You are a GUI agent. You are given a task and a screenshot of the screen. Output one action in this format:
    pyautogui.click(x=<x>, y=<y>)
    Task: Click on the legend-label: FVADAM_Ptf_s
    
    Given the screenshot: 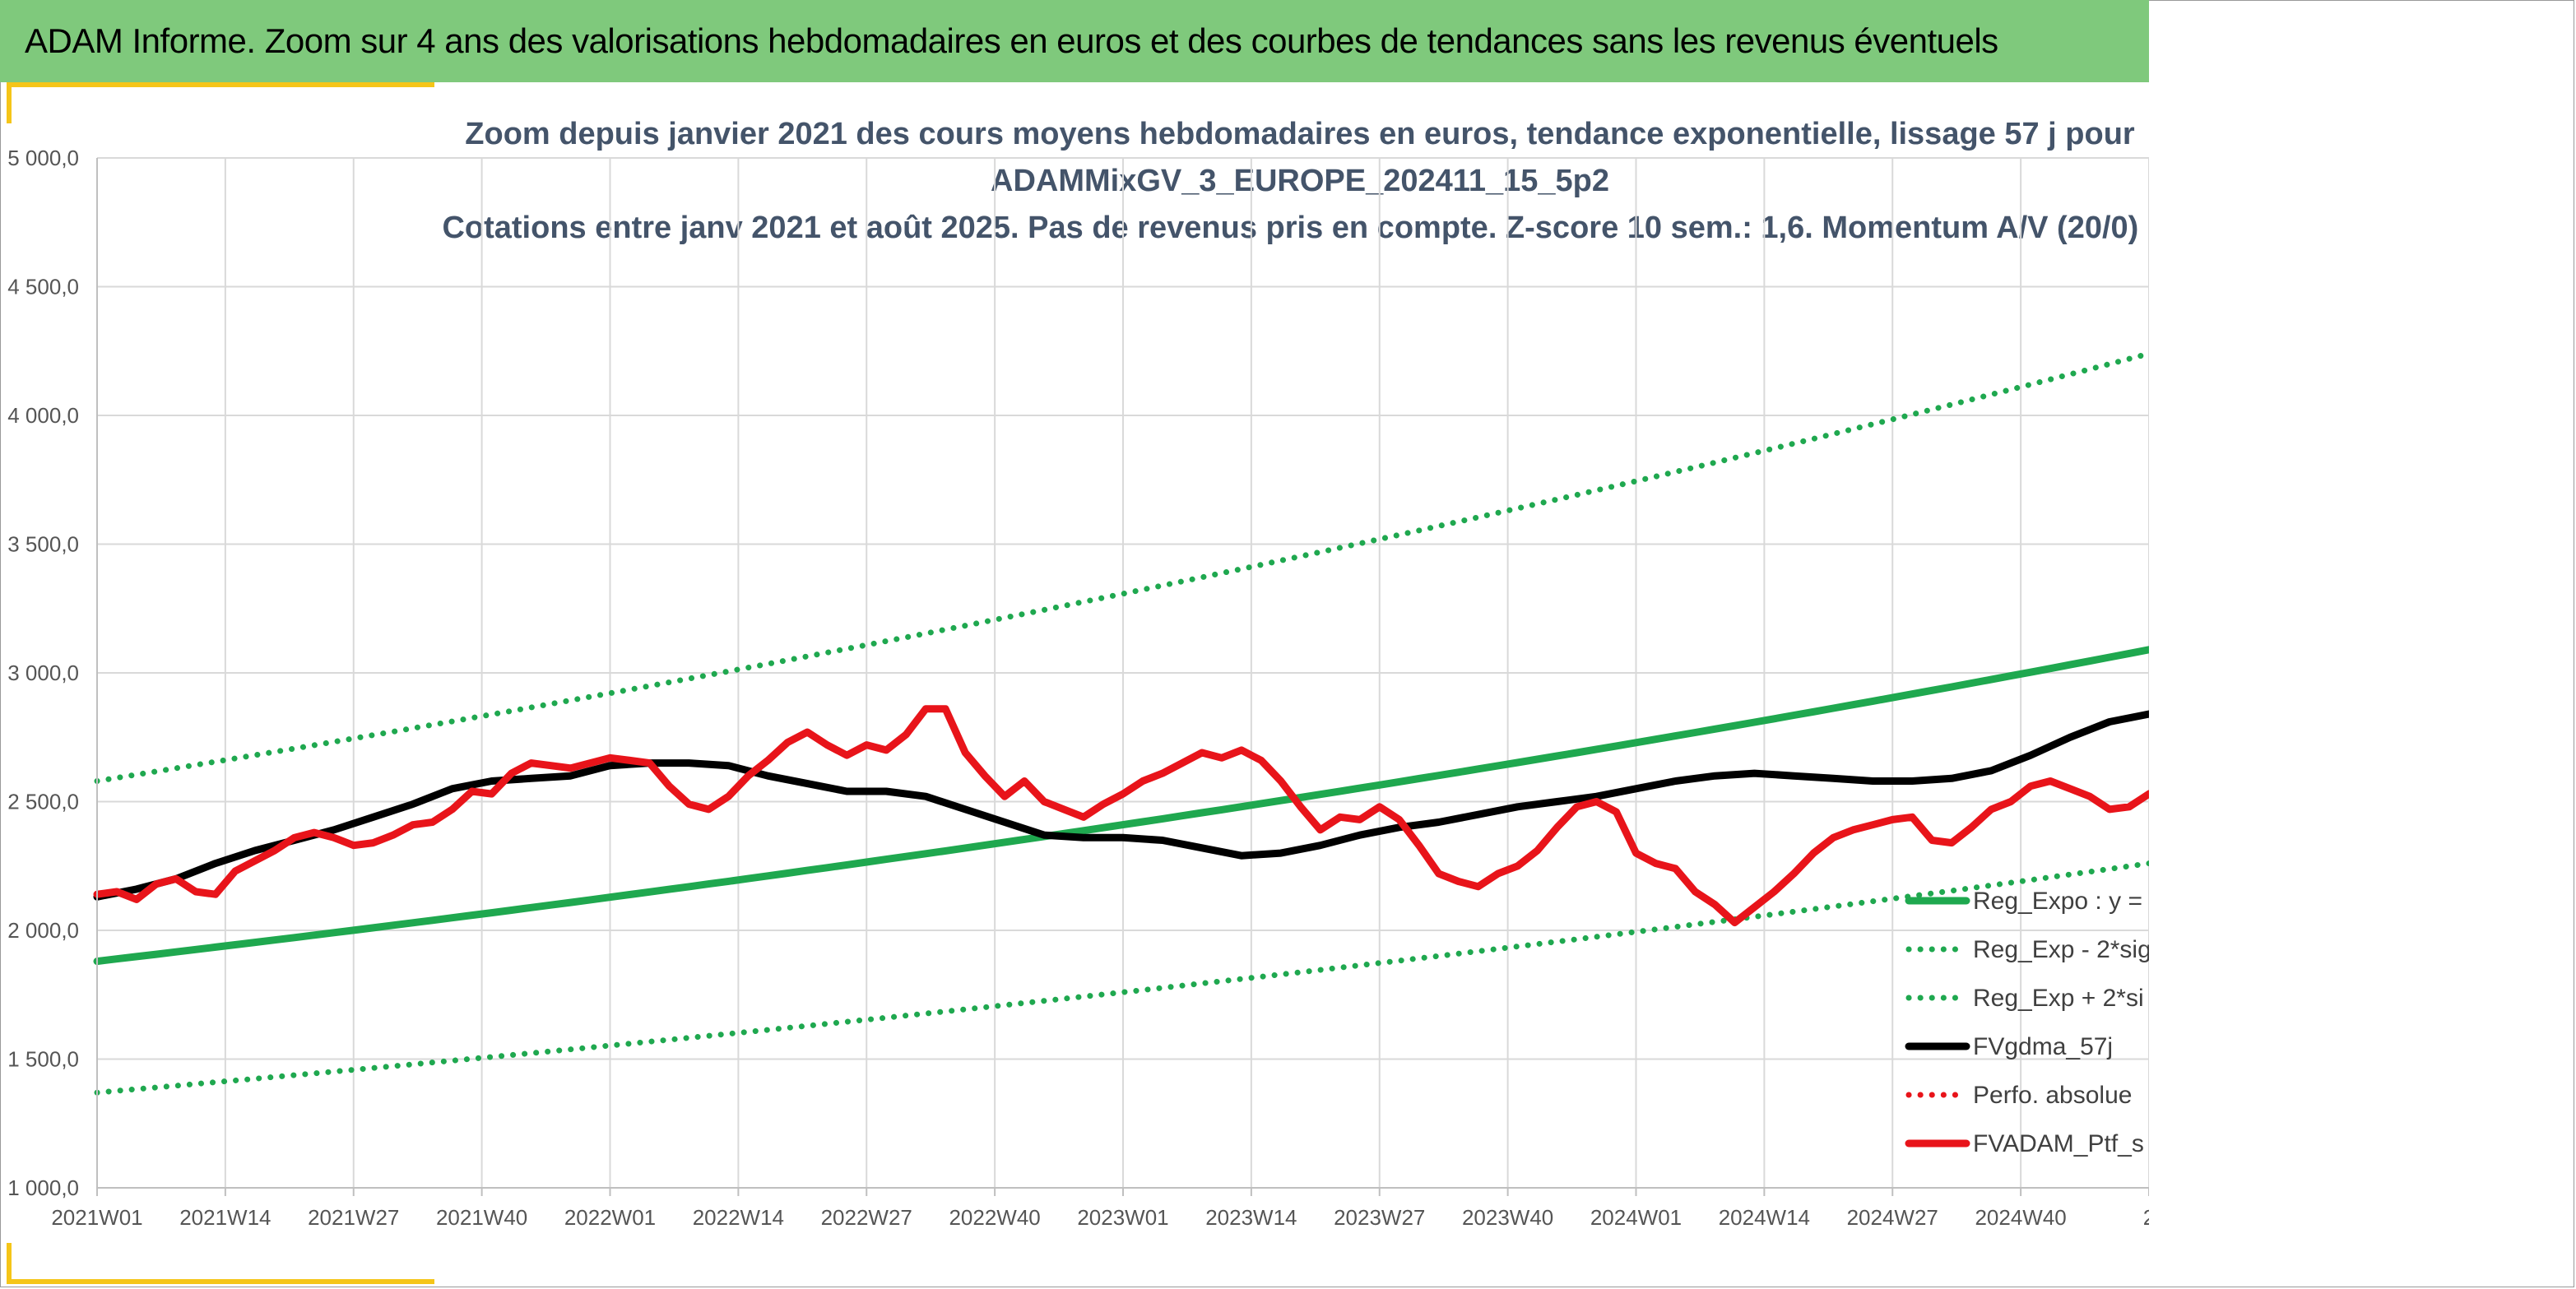 What is the action you would take?
    pyautogui.click(x=2058, y=1143)
    